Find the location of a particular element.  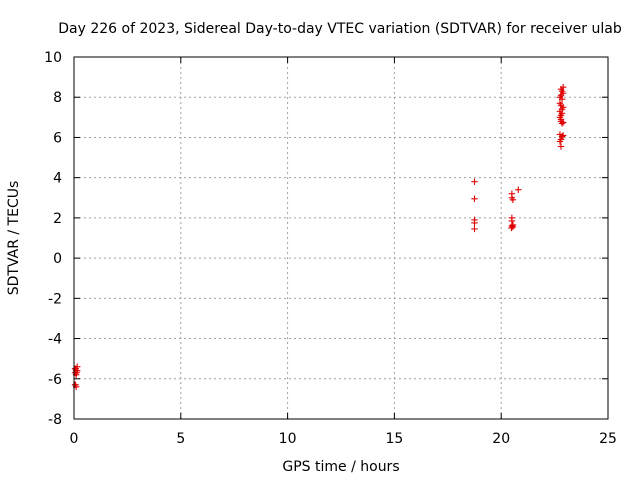

y-axis-label: SDTVAR / TECUs is located at coordinates (14, 238).